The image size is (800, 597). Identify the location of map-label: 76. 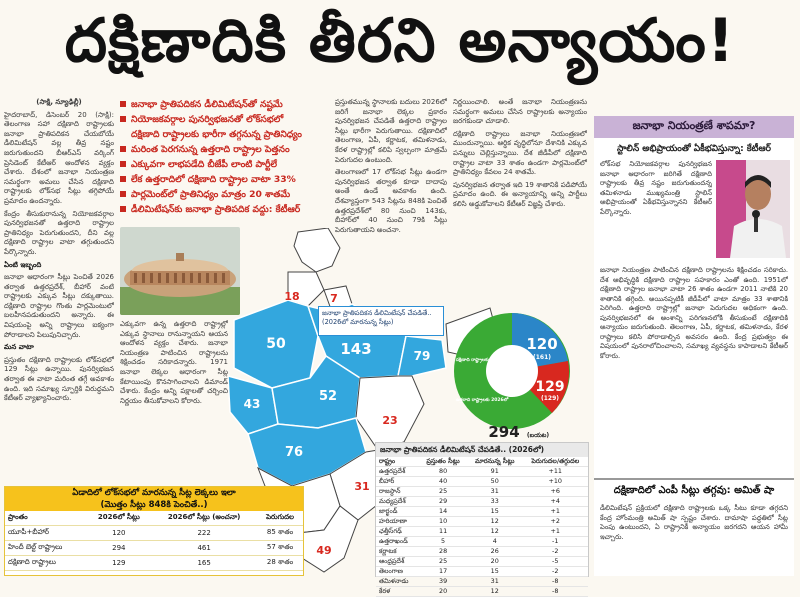
(294, 452).